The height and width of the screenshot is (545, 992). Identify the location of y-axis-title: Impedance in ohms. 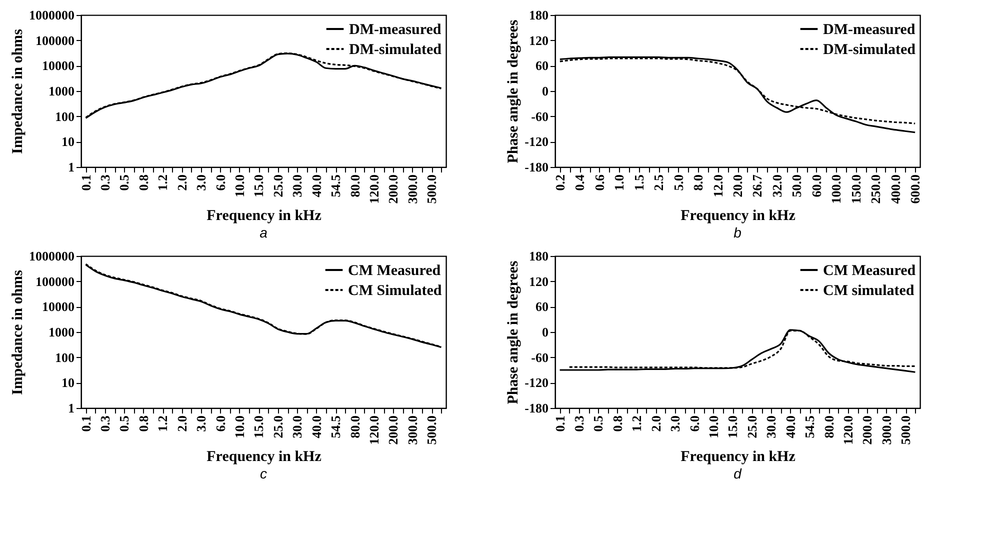
(18, 333).